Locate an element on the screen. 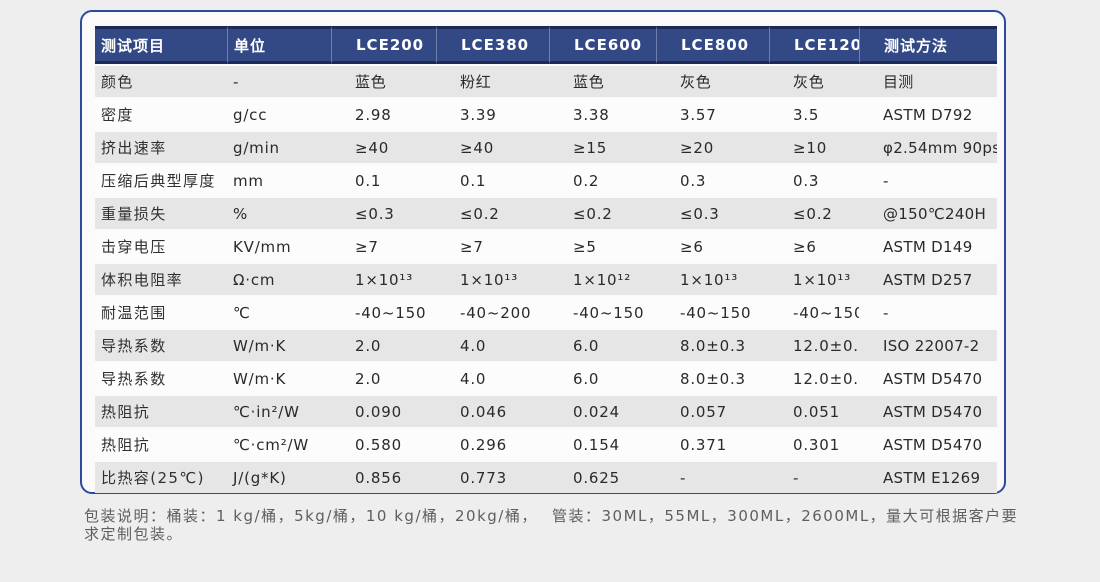 The width and height of the screenshot is (1100, 582). table-row: 击穿电压 KV/mm ≥7 ≥7 ≥5 ≥6 ≥6 ASTM D149 is located at coordinates (546, 246).